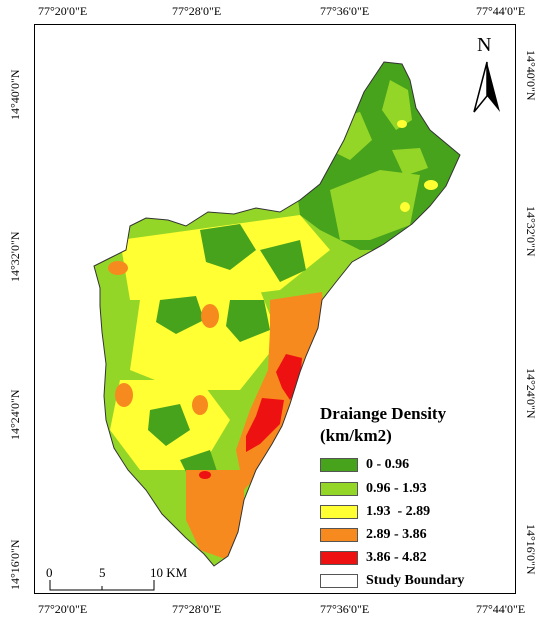  I want to click on legend-item: 0.96 - 1.93, so click(373, 489).